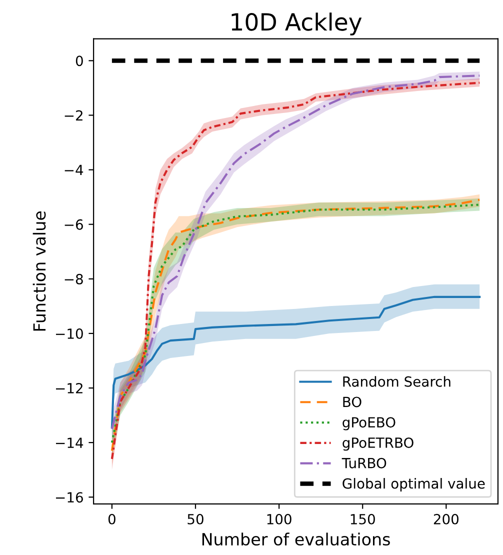 Image resolution: width=503 pixels, height=555 pixels. I want to click on x-tick-label: 150, so click(362, 519).